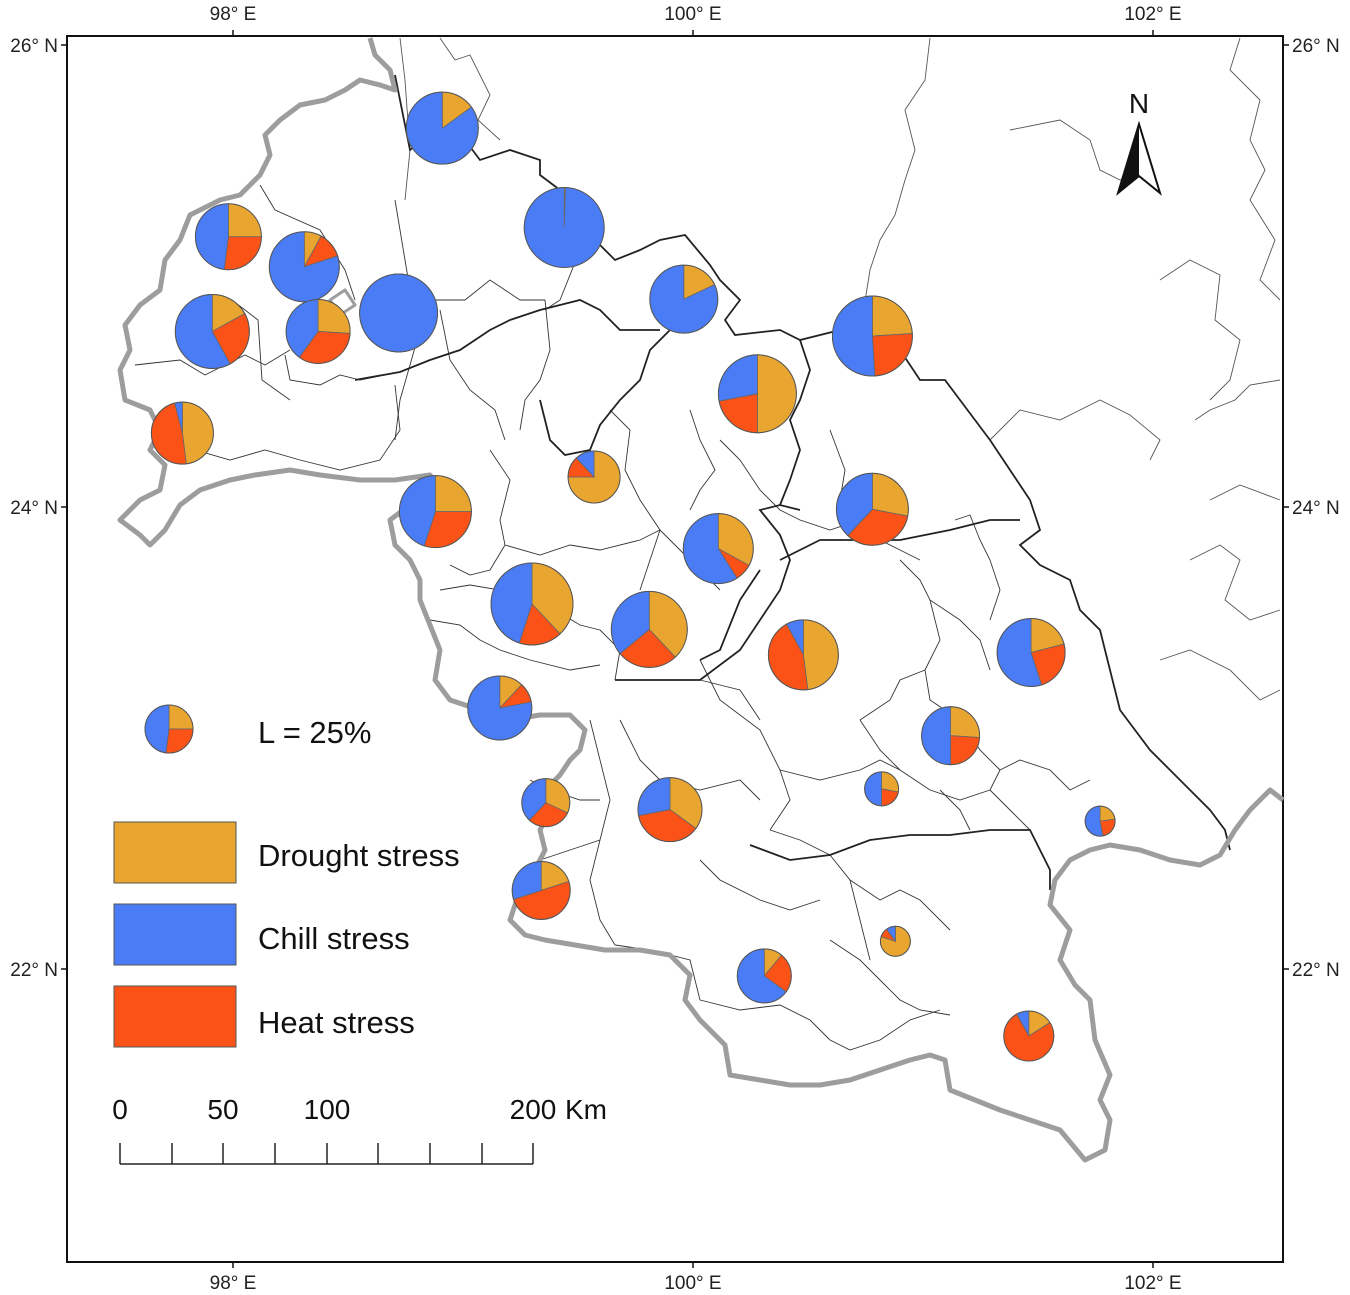  I want to click on pie-21-outline, so click(951, 736).